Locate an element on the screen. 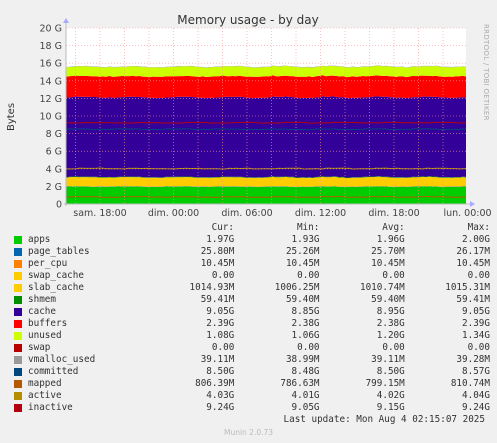  y-tick-label: 6 G is located at coordinates (54, 152).